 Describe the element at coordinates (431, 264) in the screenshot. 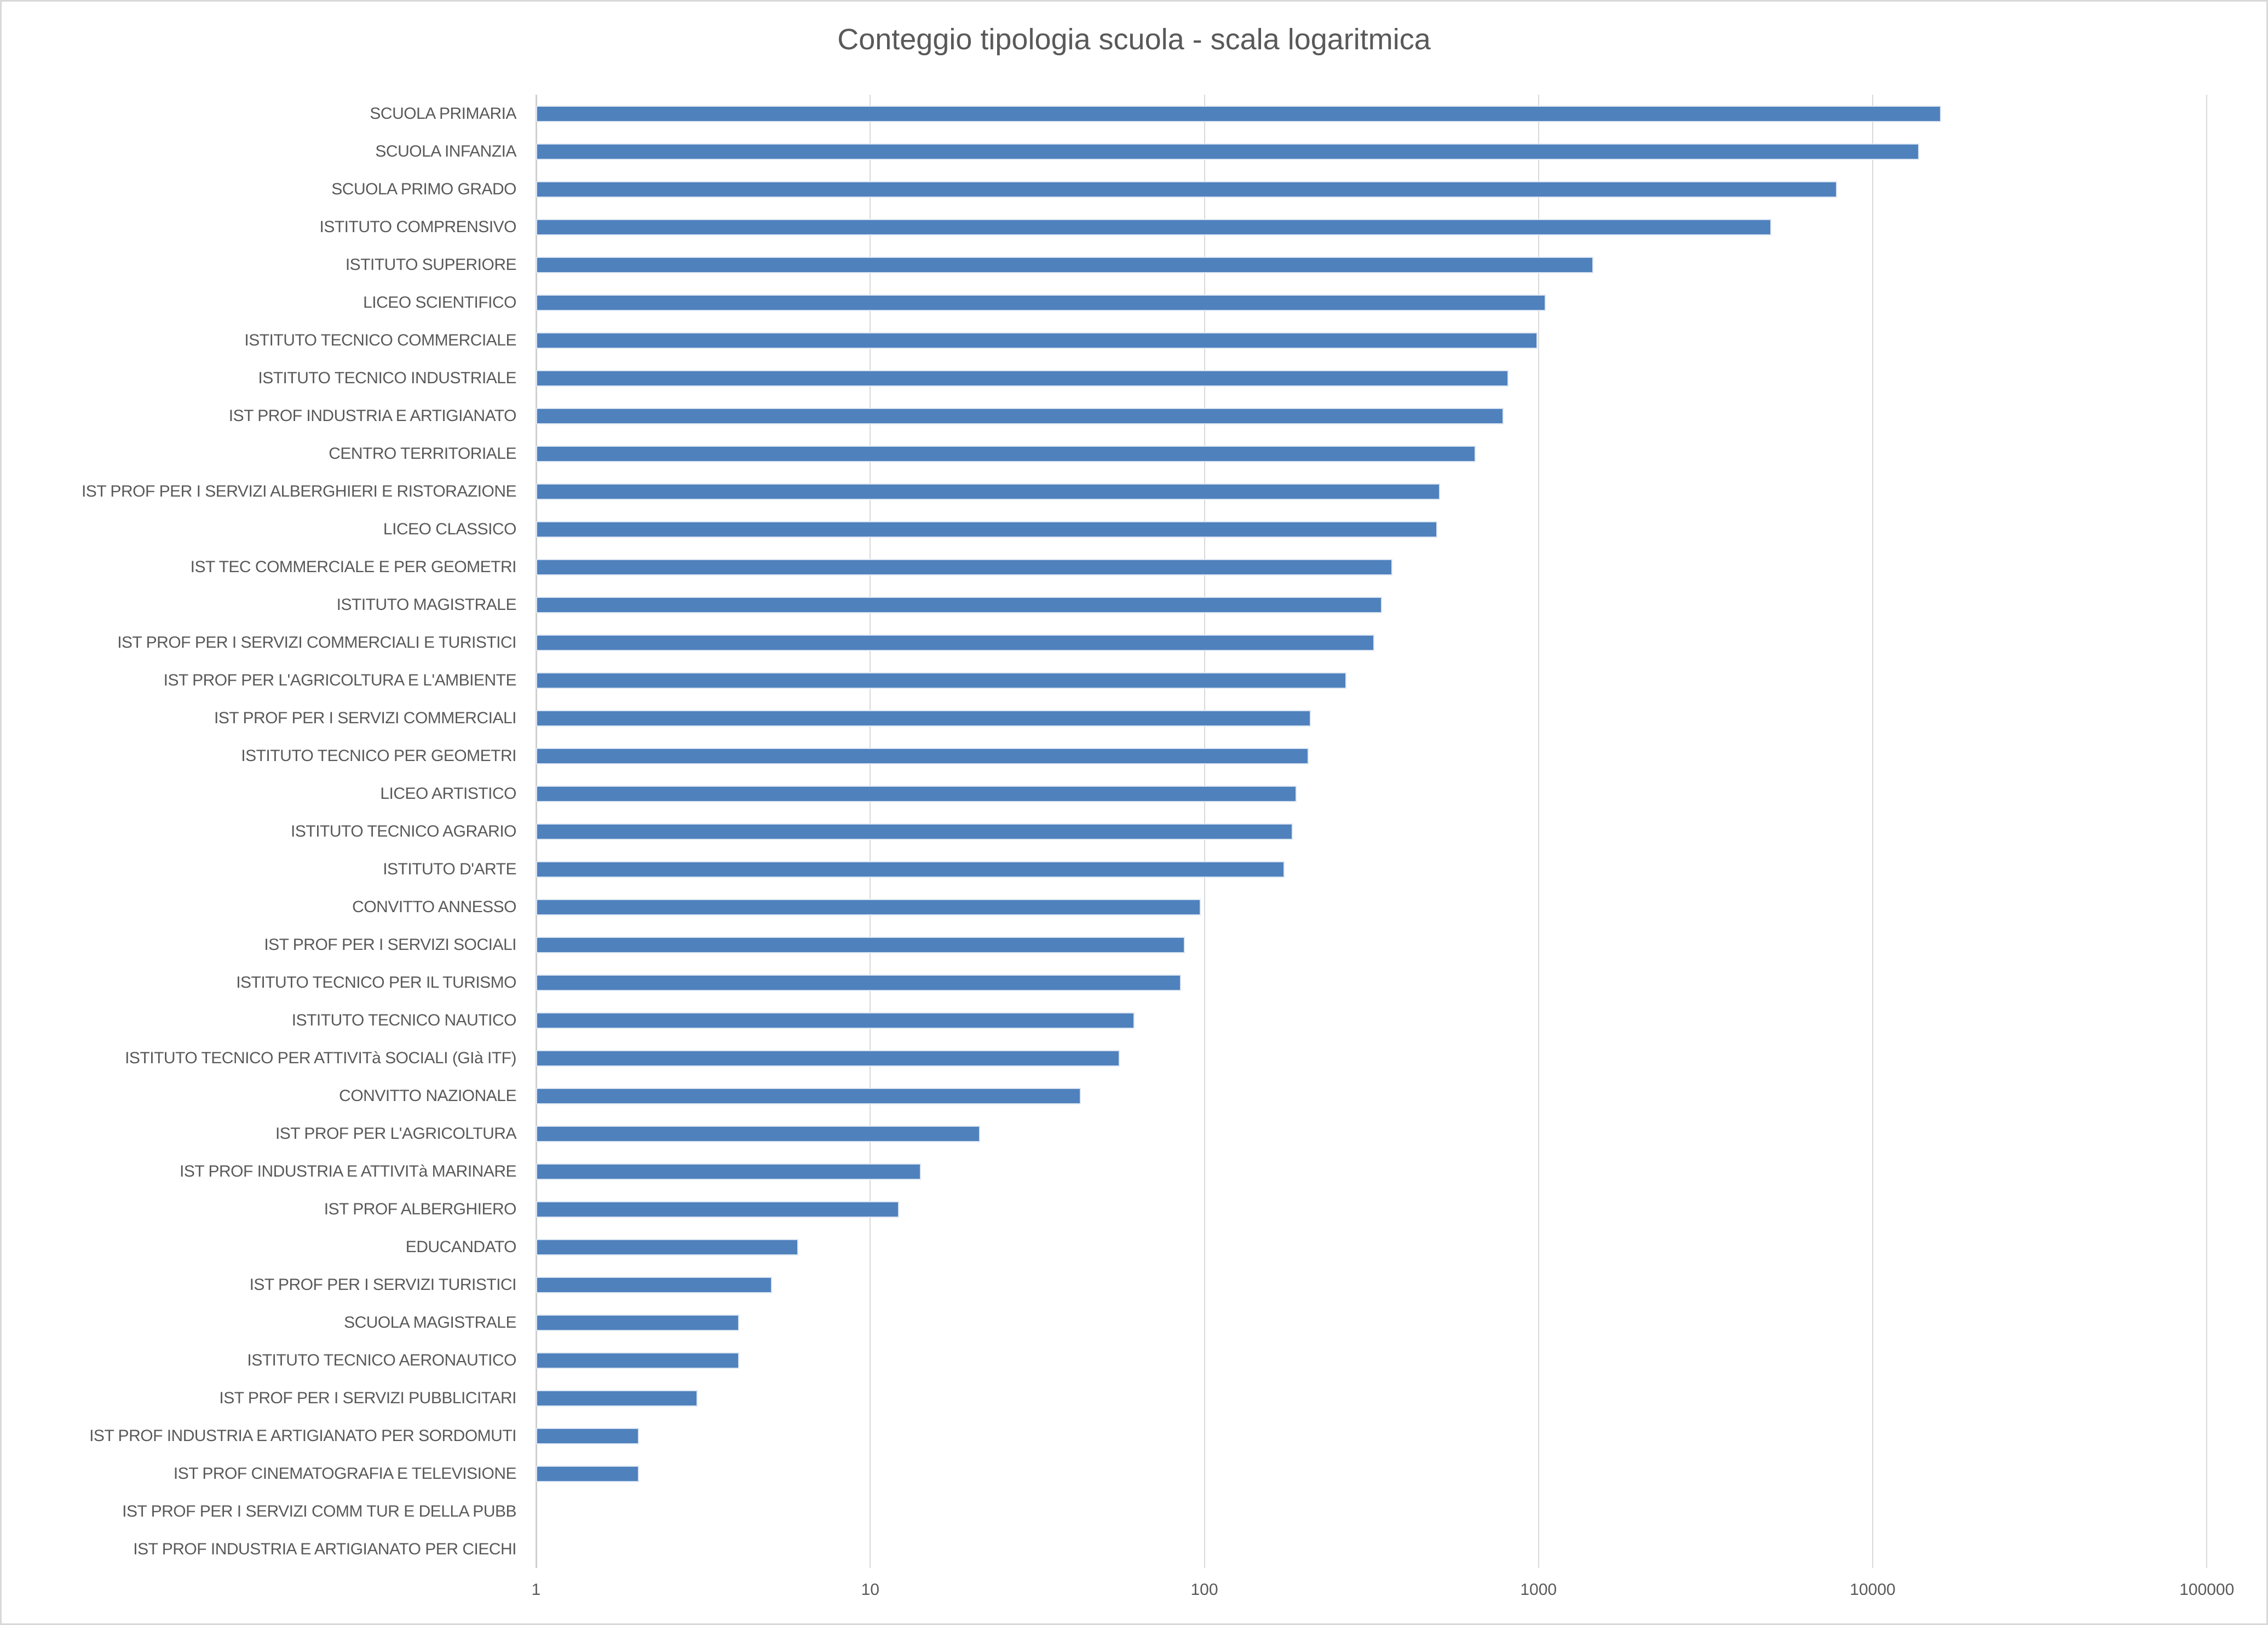

I see `category-label: ISTITUTO SUPERIORE` at that location.